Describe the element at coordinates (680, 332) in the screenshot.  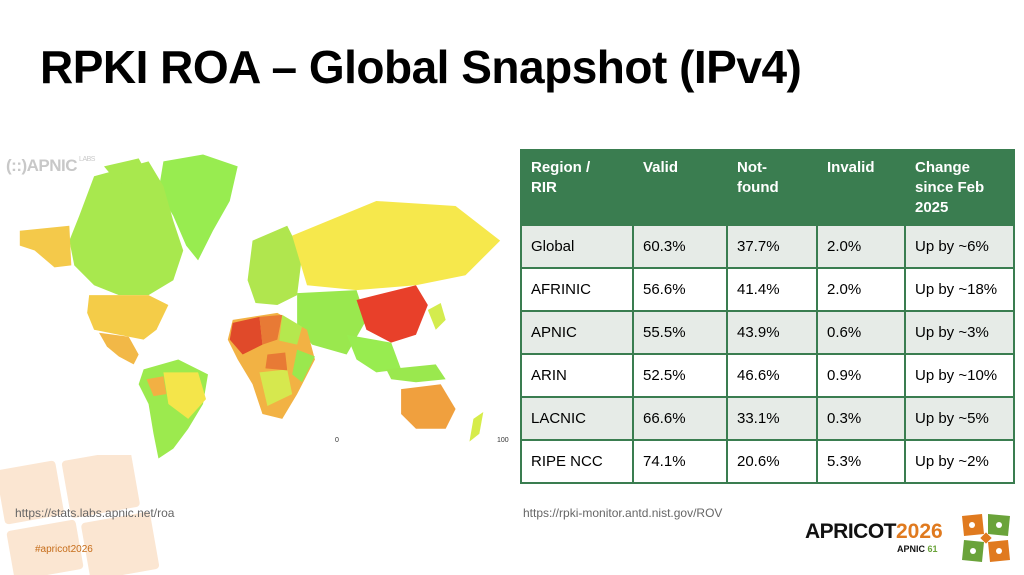
I see `cell-valid: 55.5%` at that location.